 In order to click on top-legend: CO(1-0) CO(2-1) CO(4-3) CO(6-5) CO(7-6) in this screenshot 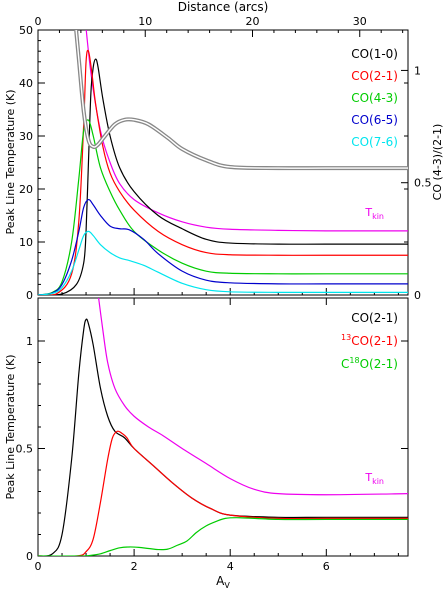, I will do `click(374, 98)`.